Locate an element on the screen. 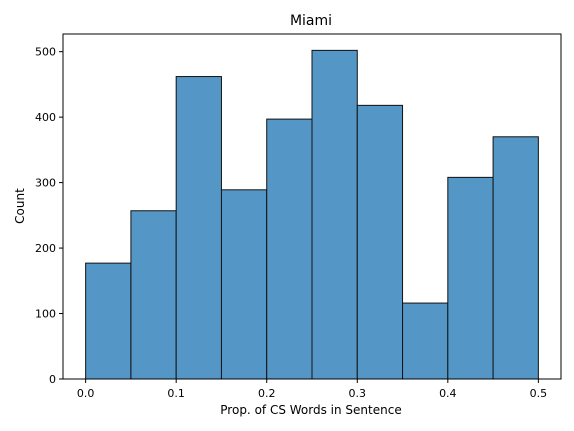 This screenshot has width=574, height=431. x-tick-label-0: 0.0 is located at coordinates (86, 393).